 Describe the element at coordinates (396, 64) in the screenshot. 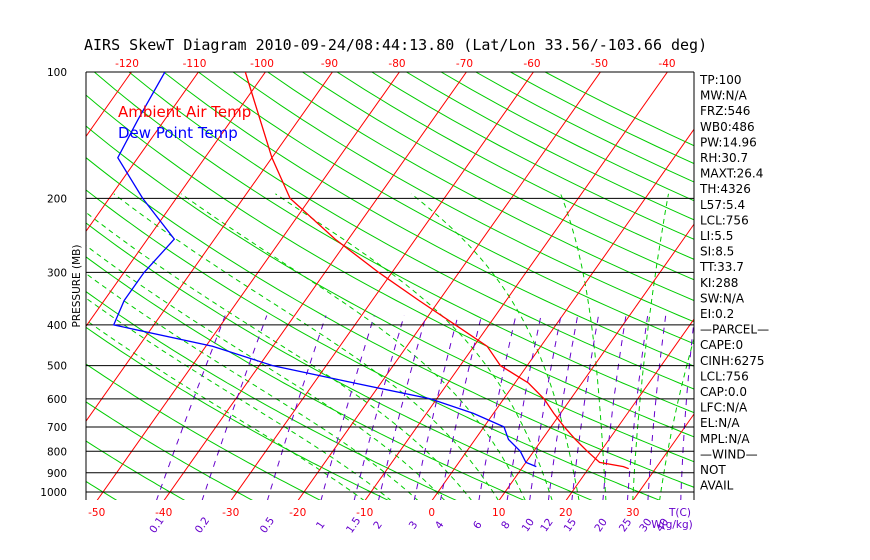

I see `top-temp-tick-label: -80` at that location.